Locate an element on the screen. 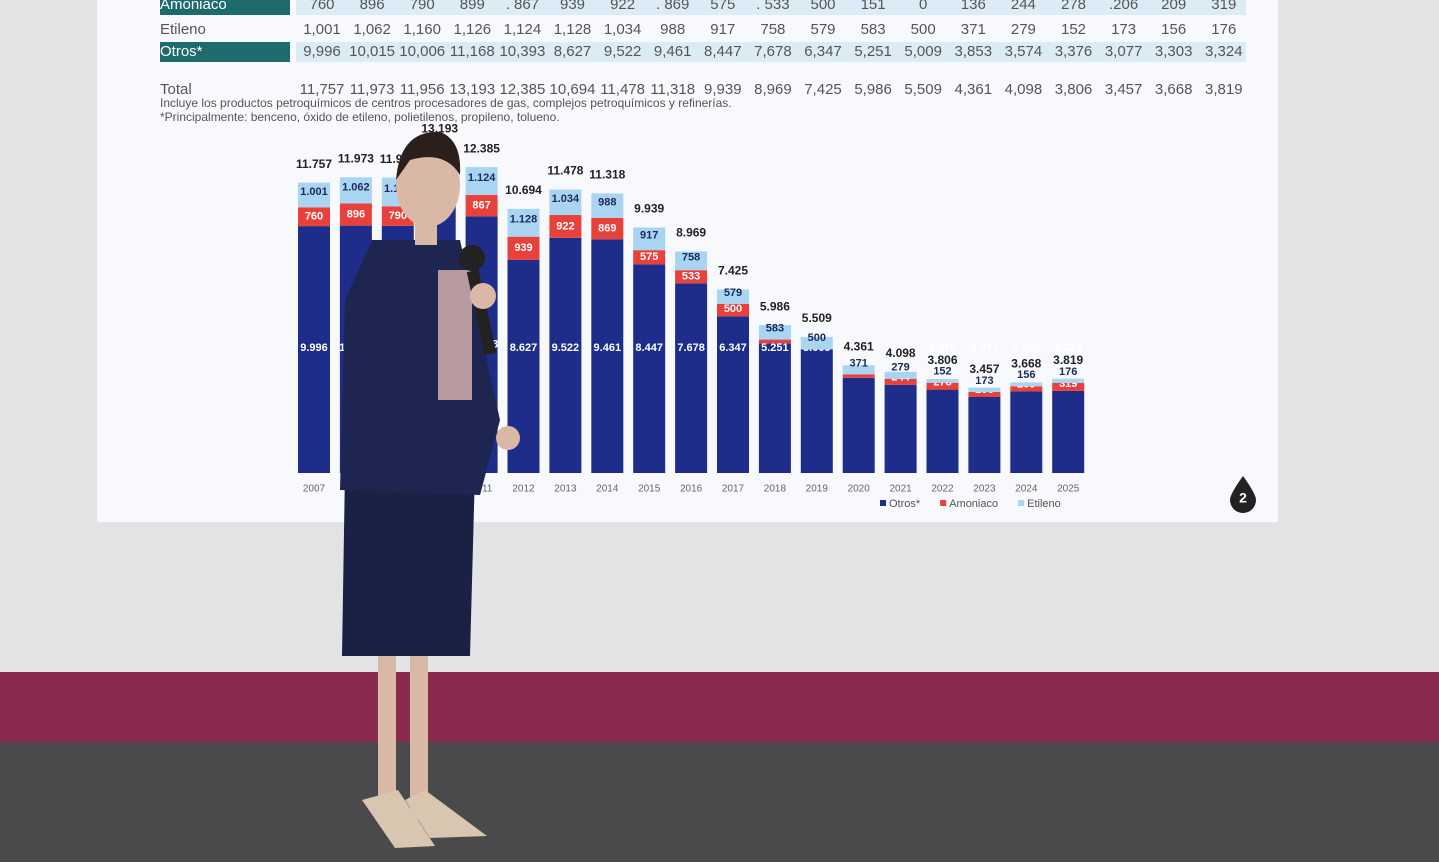 This screenshot has height=867, width=1439. x-tick-label: 2021 is located at coordinates (900, 489).